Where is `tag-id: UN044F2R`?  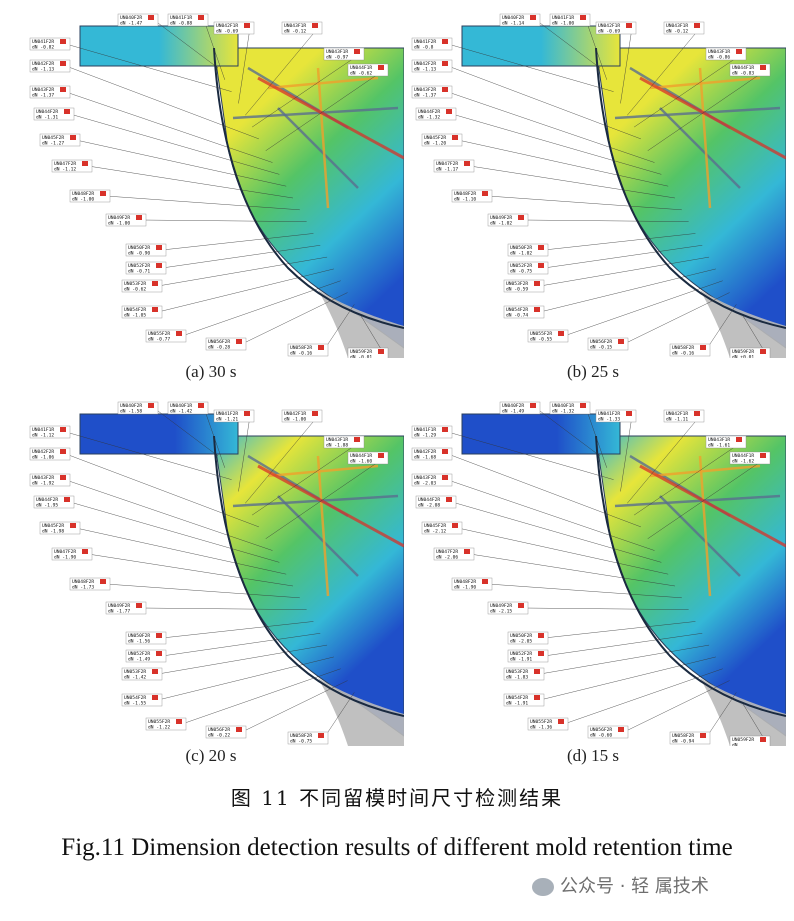
tag-id: UN044F2R is located at coordinates (429, 500).